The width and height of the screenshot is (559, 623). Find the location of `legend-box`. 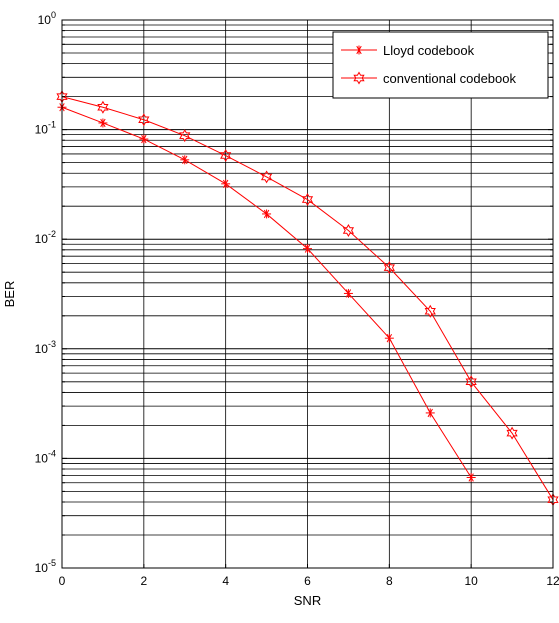

legend-box is located at coordinates (440, 65).